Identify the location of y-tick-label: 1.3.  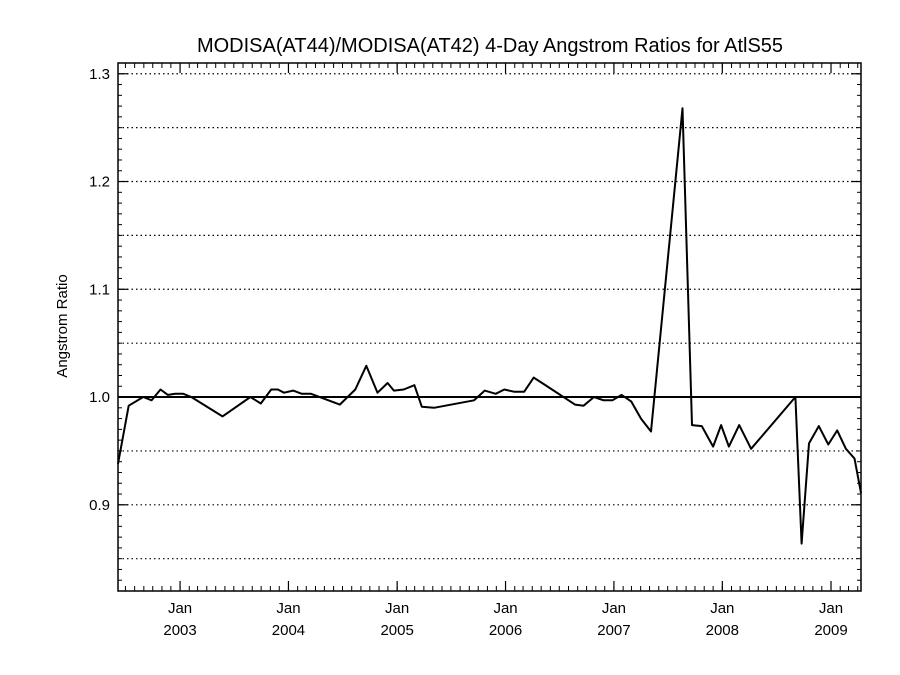
(99, 74).